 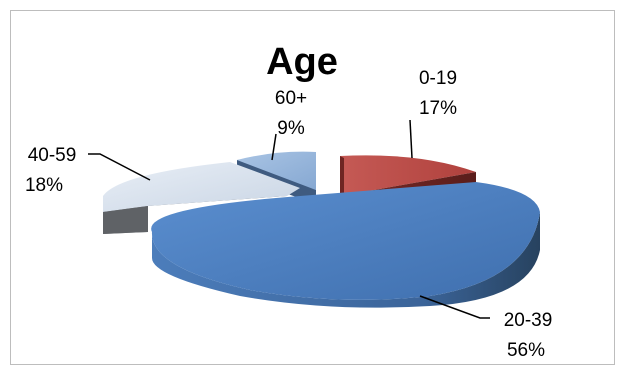 What do you see at coordinates (528, 320) in the screenshot?
I see `data-label-category-20-39: 20-39` at bounding box center [528, 320].